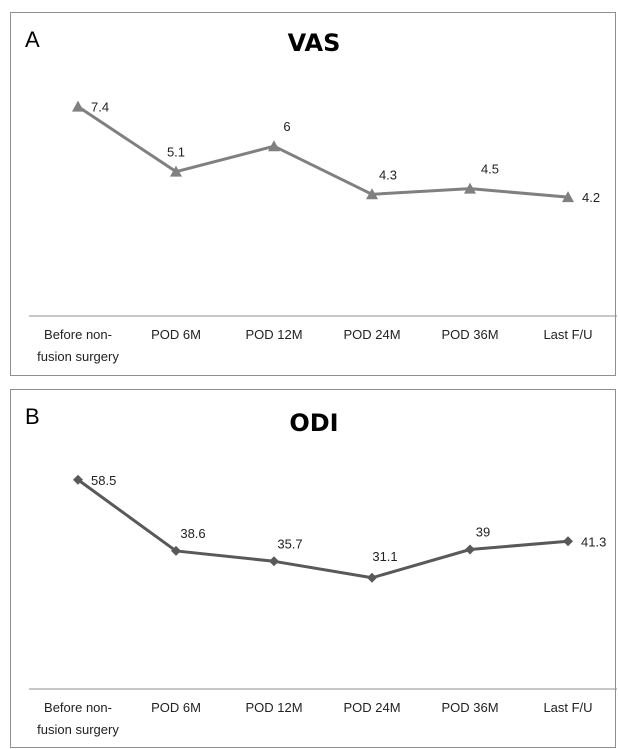  What do you see at coordinates (286, 126) in the screenshot?
I see `data-label: 6` at bounding box center [286, 126].